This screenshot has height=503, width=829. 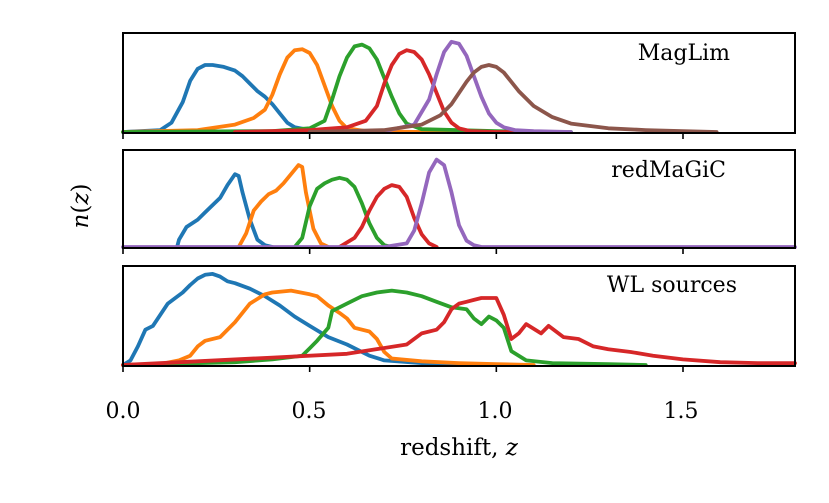 I want to click on x-axis-label-text: redshift,, so click(x=453, y=448).